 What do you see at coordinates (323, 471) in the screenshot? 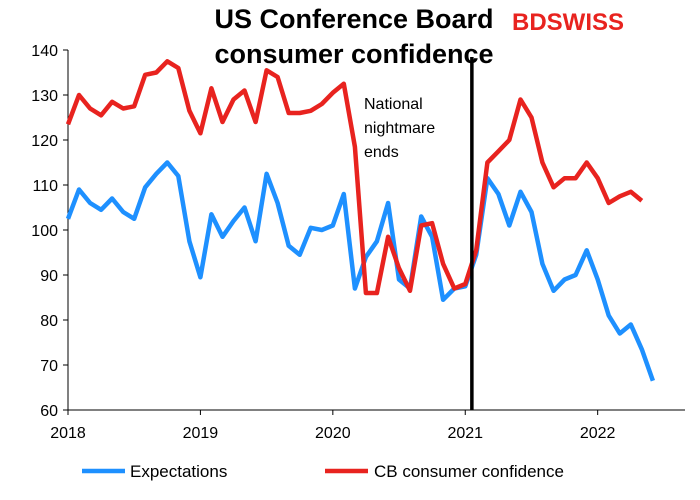
I see `legend: Expectations CB consumer confidence` at bounding box center [323, 471].